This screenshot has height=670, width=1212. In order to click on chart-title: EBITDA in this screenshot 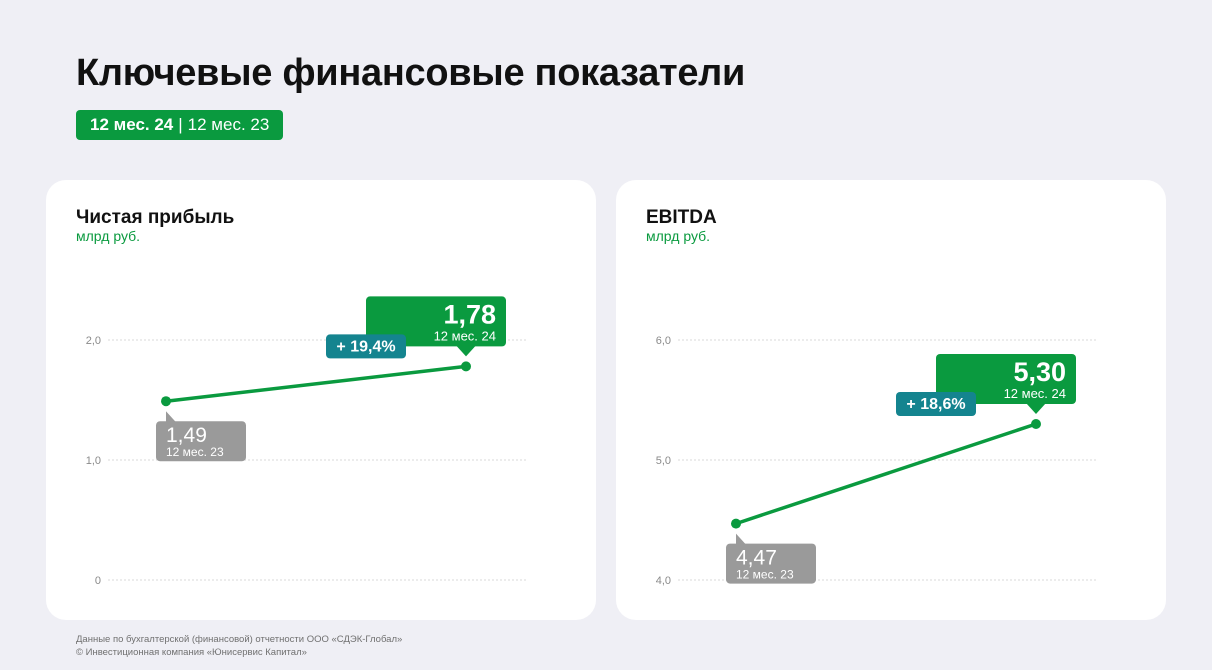, I will do `click(681, 217)`.